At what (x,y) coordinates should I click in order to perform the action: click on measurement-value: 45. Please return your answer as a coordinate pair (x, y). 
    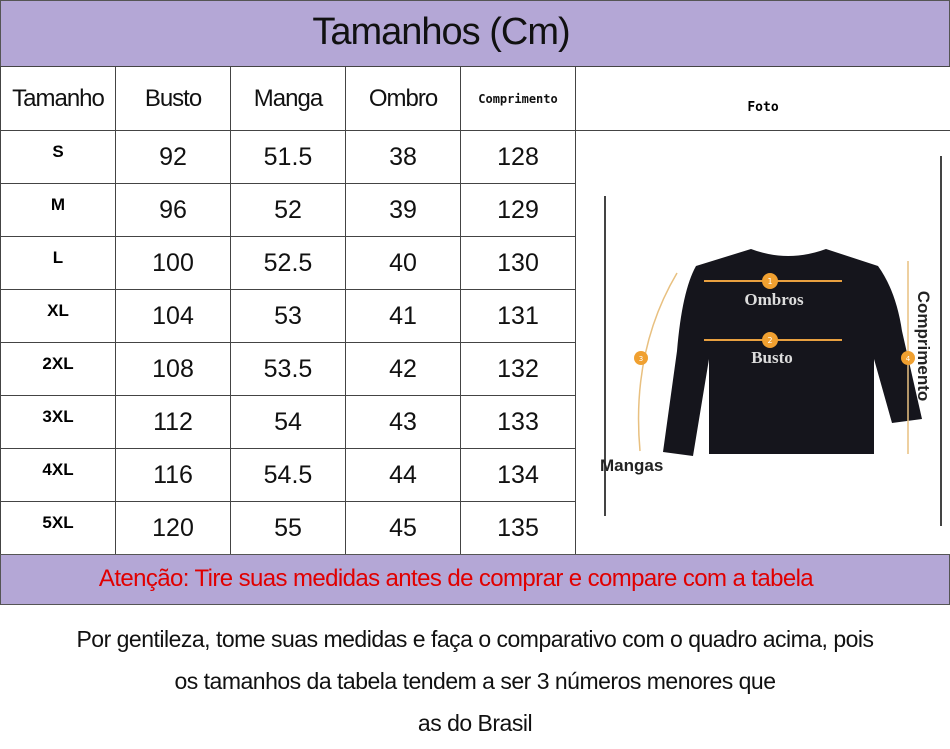
    Looking at the image, I should click on (403, 527).